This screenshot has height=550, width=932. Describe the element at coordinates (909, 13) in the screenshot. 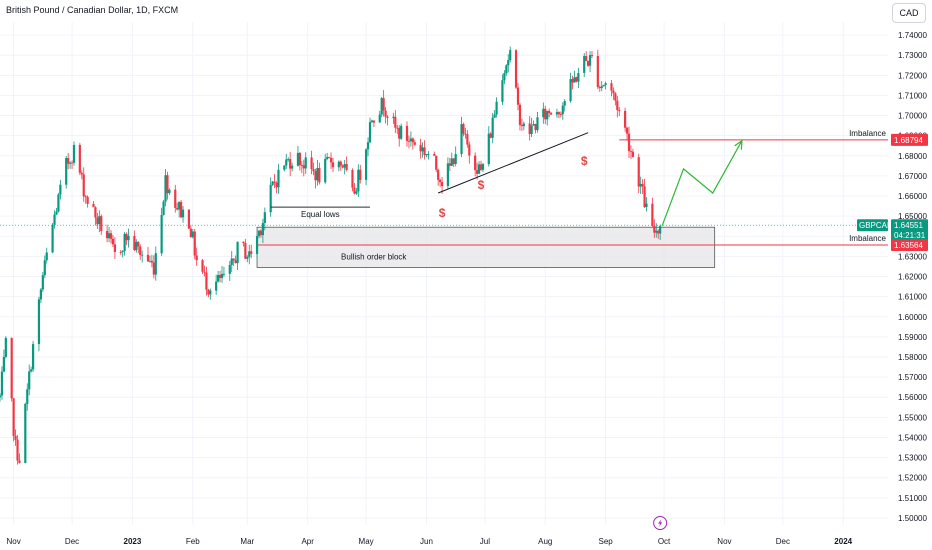

I see `currency-button: CAD` at that location.